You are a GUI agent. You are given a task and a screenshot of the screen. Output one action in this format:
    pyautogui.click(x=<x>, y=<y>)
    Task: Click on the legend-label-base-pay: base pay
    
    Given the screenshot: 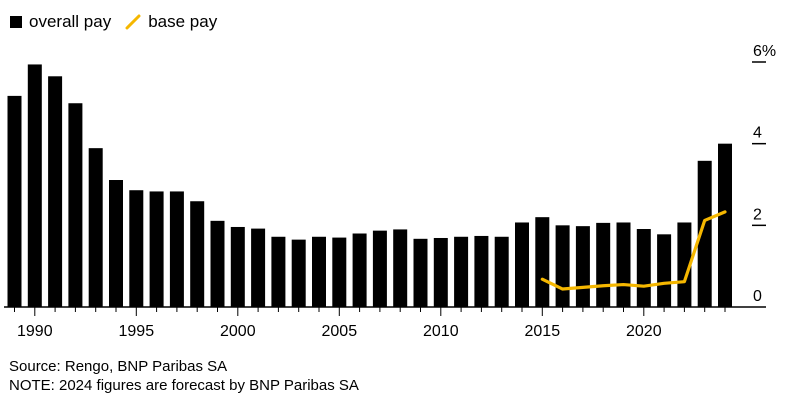 What is the action you would take?
    pyautogui.click(x=183, y=21)
    